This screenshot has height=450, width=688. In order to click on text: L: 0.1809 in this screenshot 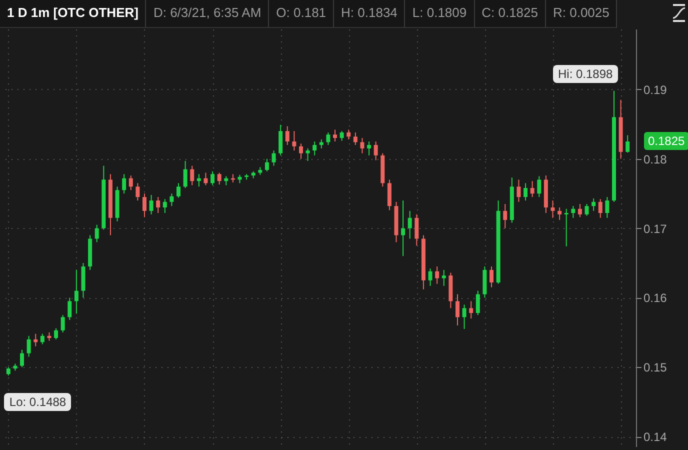, I will do `click(440, 13)`.